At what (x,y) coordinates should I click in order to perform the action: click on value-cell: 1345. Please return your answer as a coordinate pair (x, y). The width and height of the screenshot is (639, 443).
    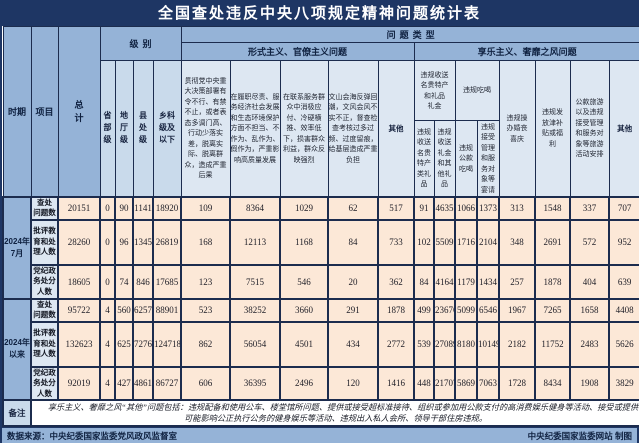
    Looking at the image, I should click on (143, 242).